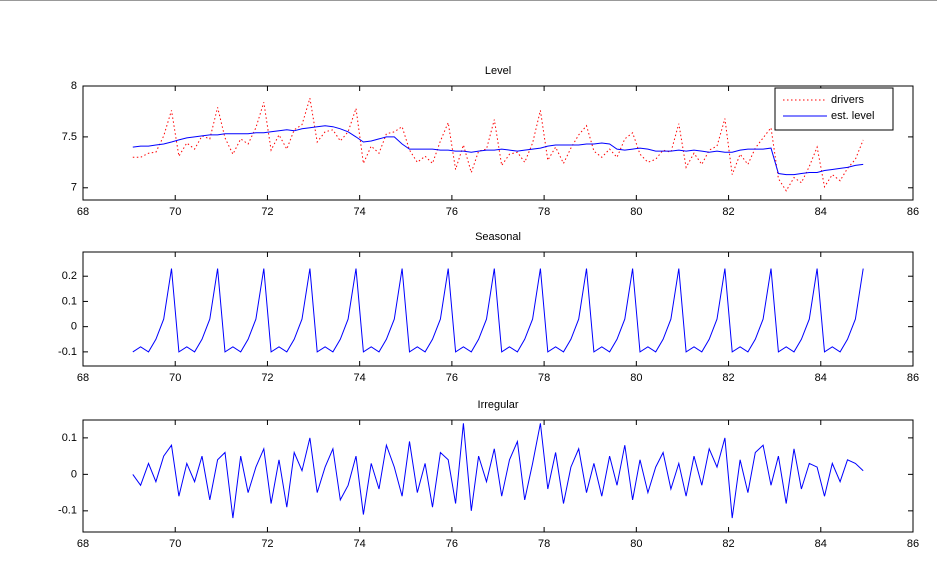  Describe the element at coordinates (834, 109) in the screenshot. I see `legend-box` at that location.